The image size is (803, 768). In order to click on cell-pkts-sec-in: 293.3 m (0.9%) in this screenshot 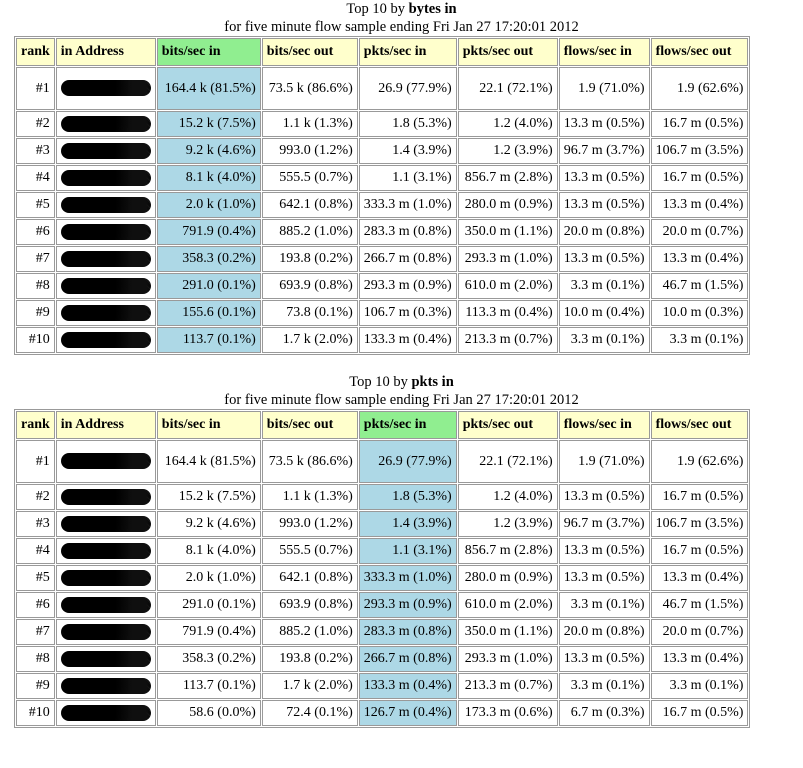, I will do `click(407, 286)`.